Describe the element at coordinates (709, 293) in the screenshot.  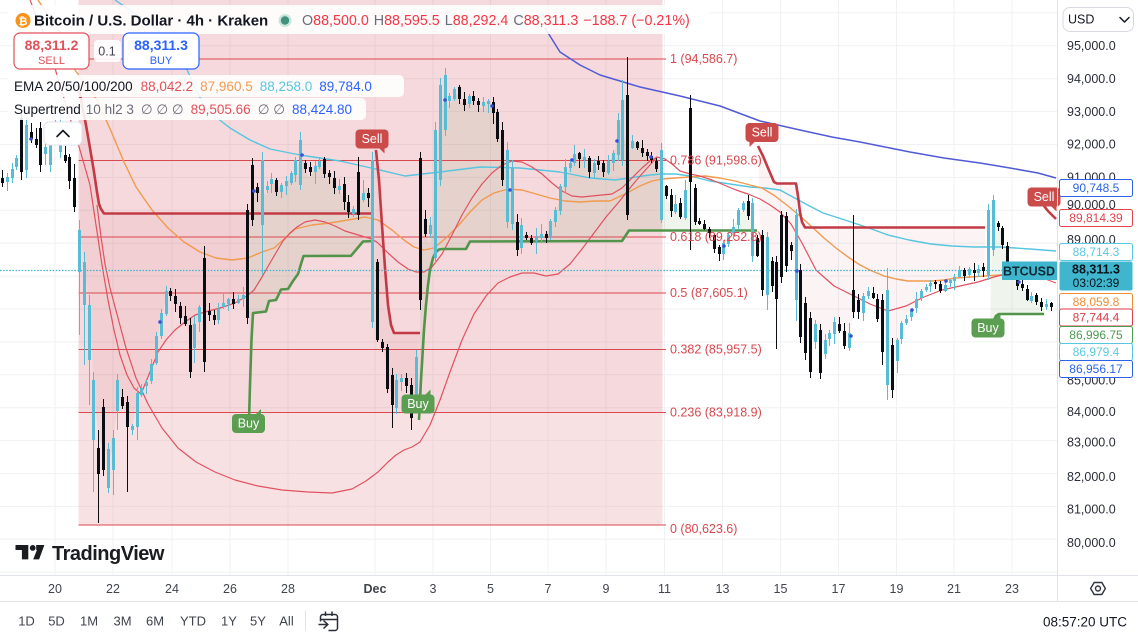
I see `svg-text: 0.5 (87,605.1)` at that location.